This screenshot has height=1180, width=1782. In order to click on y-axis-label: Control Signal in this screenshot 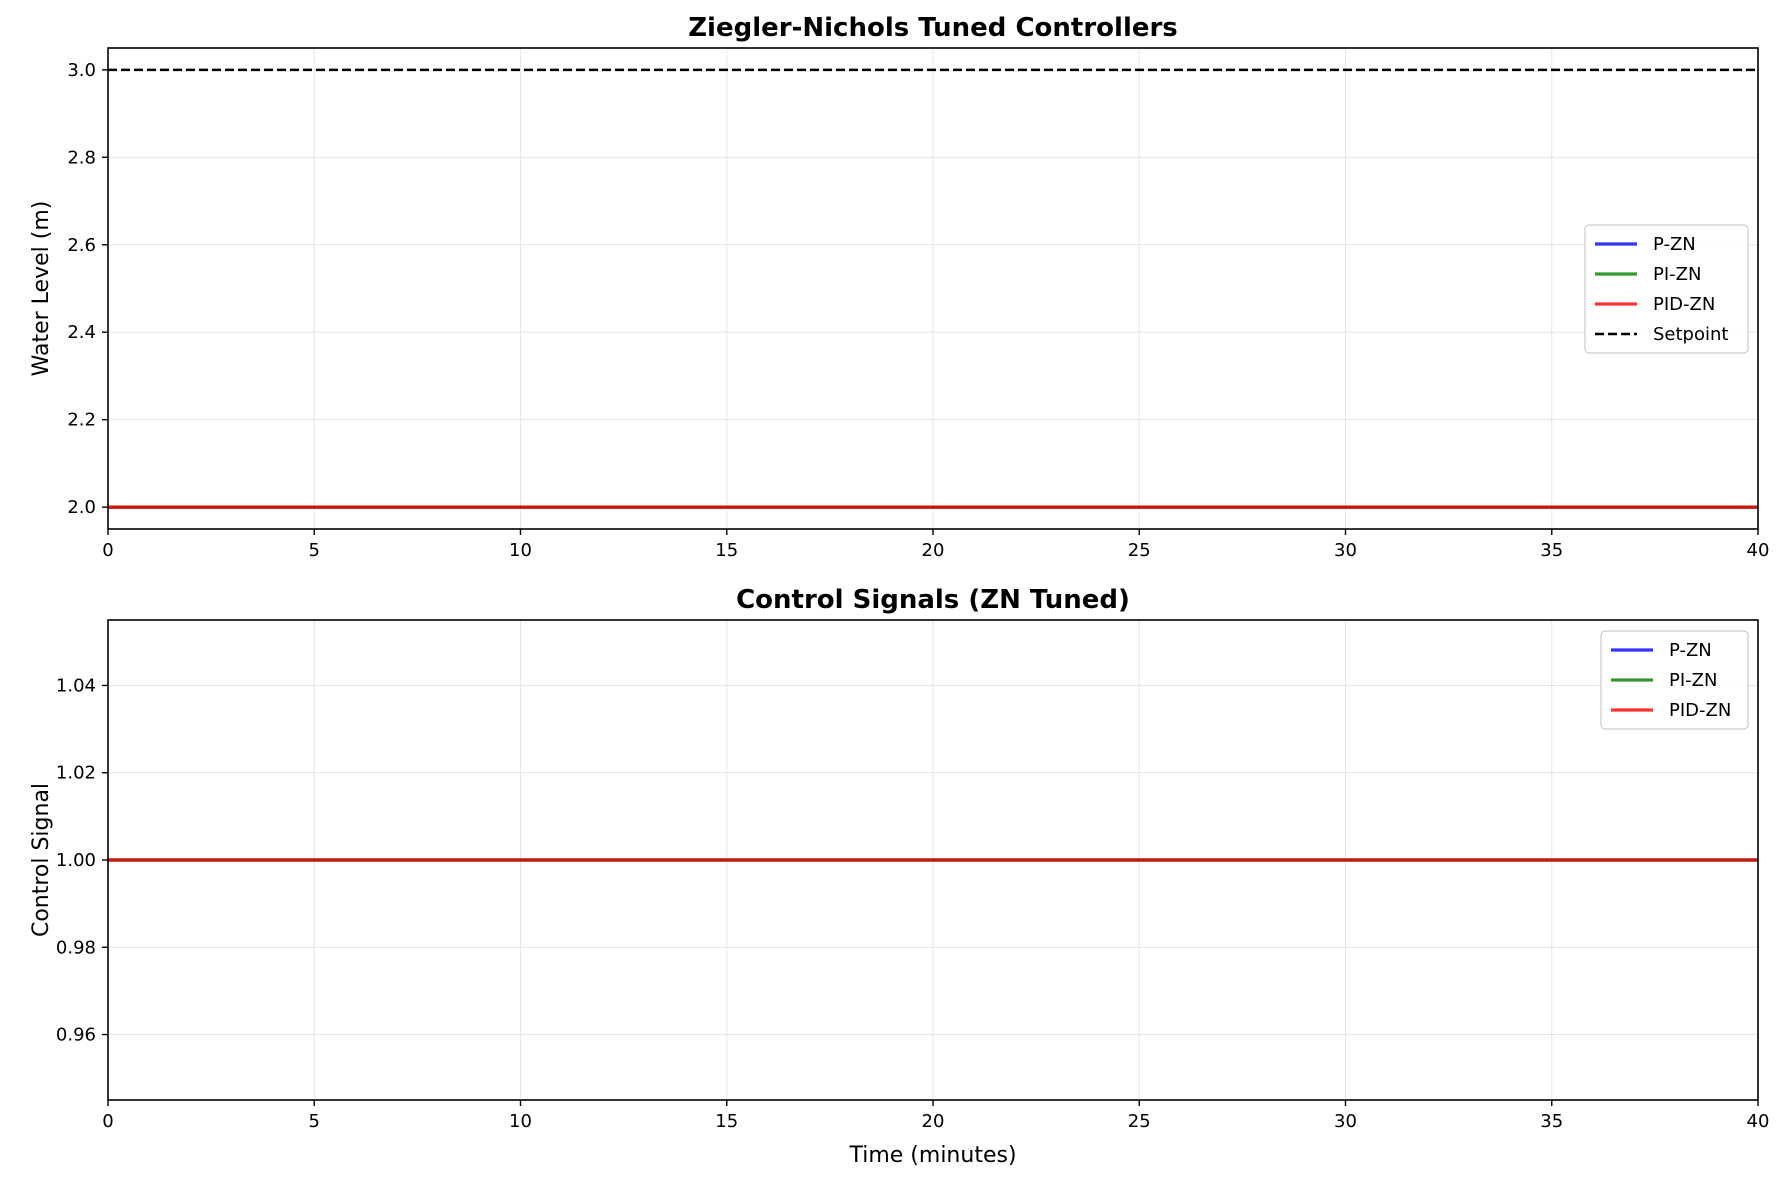, I will do `click(41, 860)`.